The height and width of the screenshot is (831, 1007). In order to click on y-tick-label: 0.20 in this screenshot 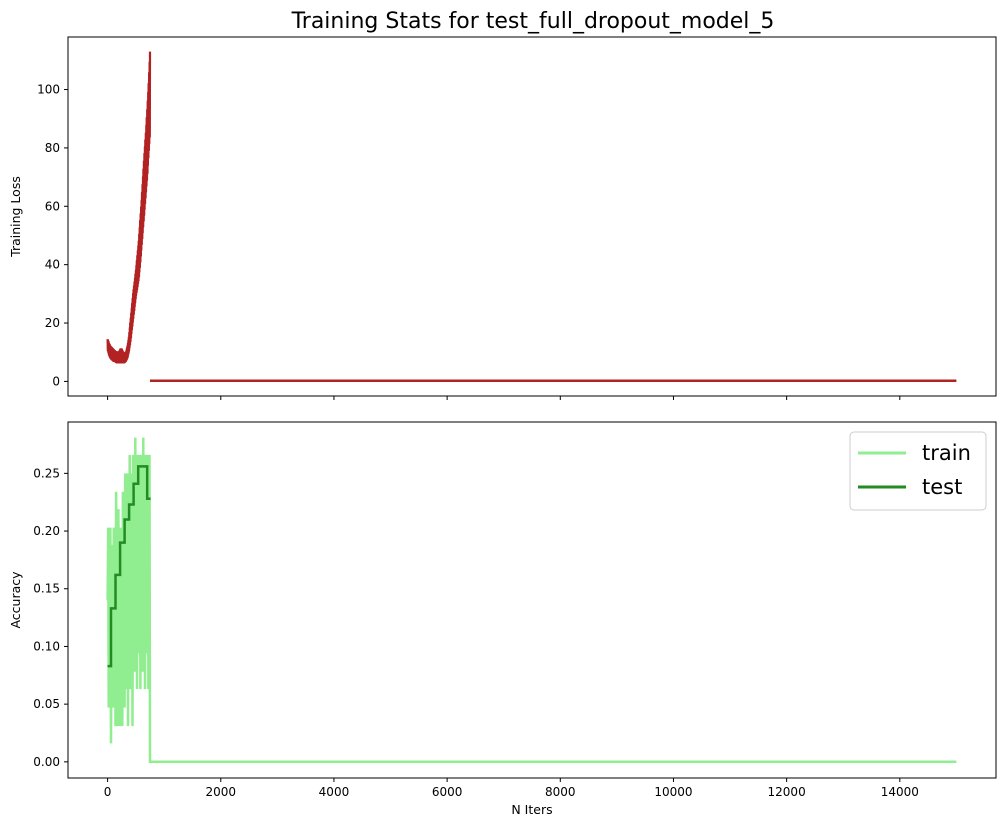, I will do `click(46, 531)`.